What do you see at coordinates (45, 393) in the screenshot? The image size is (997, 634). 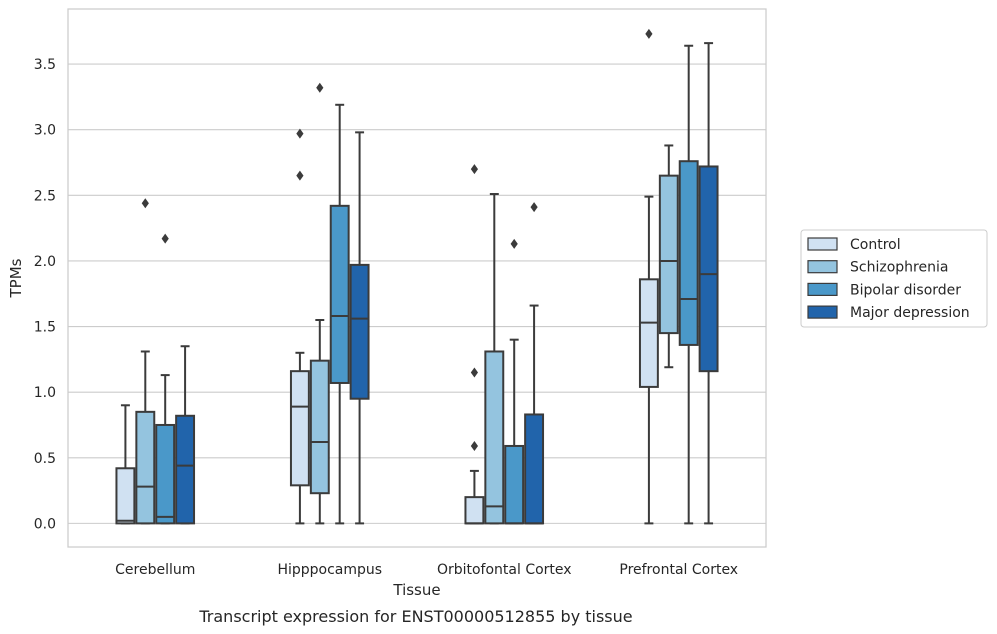 I see `y-tick-label: 1.0` at bounding box center [45, 393].